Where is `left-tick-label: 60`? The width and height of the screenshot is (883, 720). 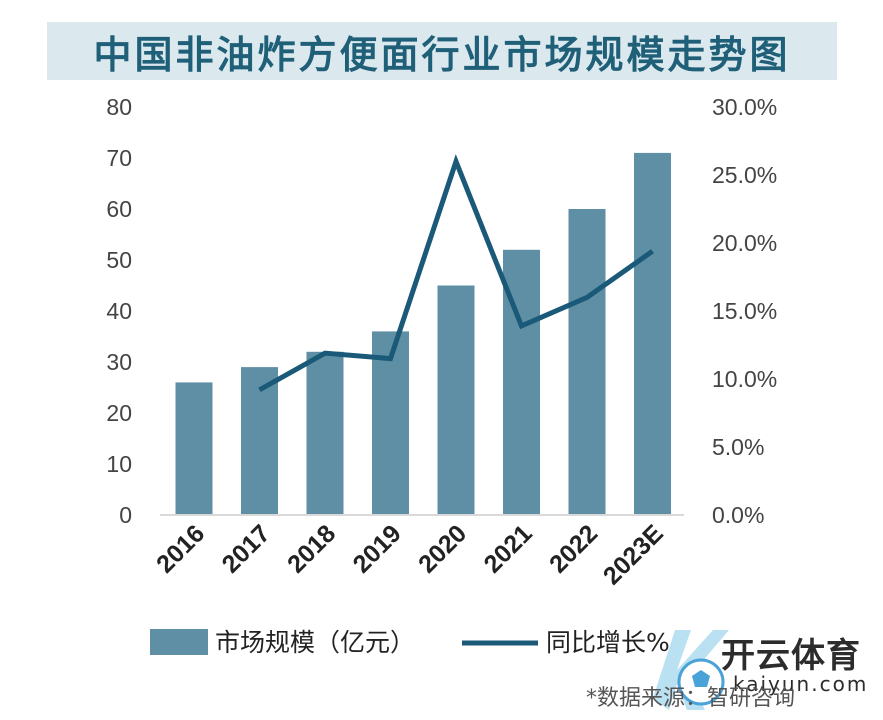 left-tick-label: 60 is located at coordinates (119, 209).